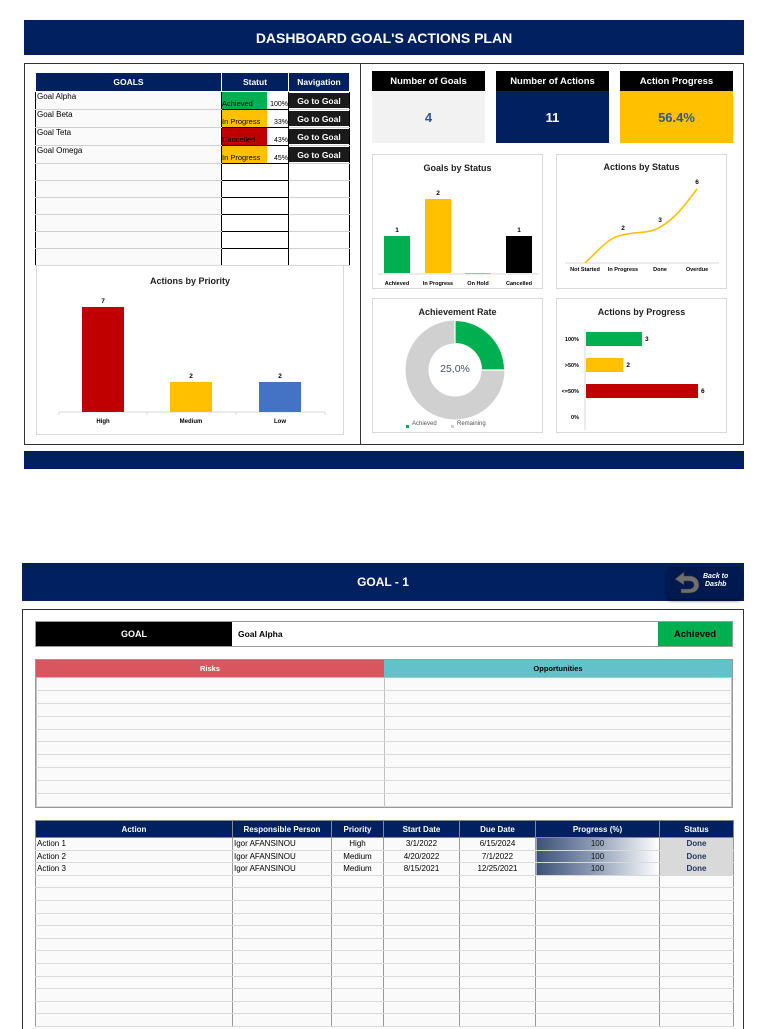 Image resolution: width=768 pixels, height=1029 pixels. I want to click on action-name-cell: Action 3, so click(134, 869).